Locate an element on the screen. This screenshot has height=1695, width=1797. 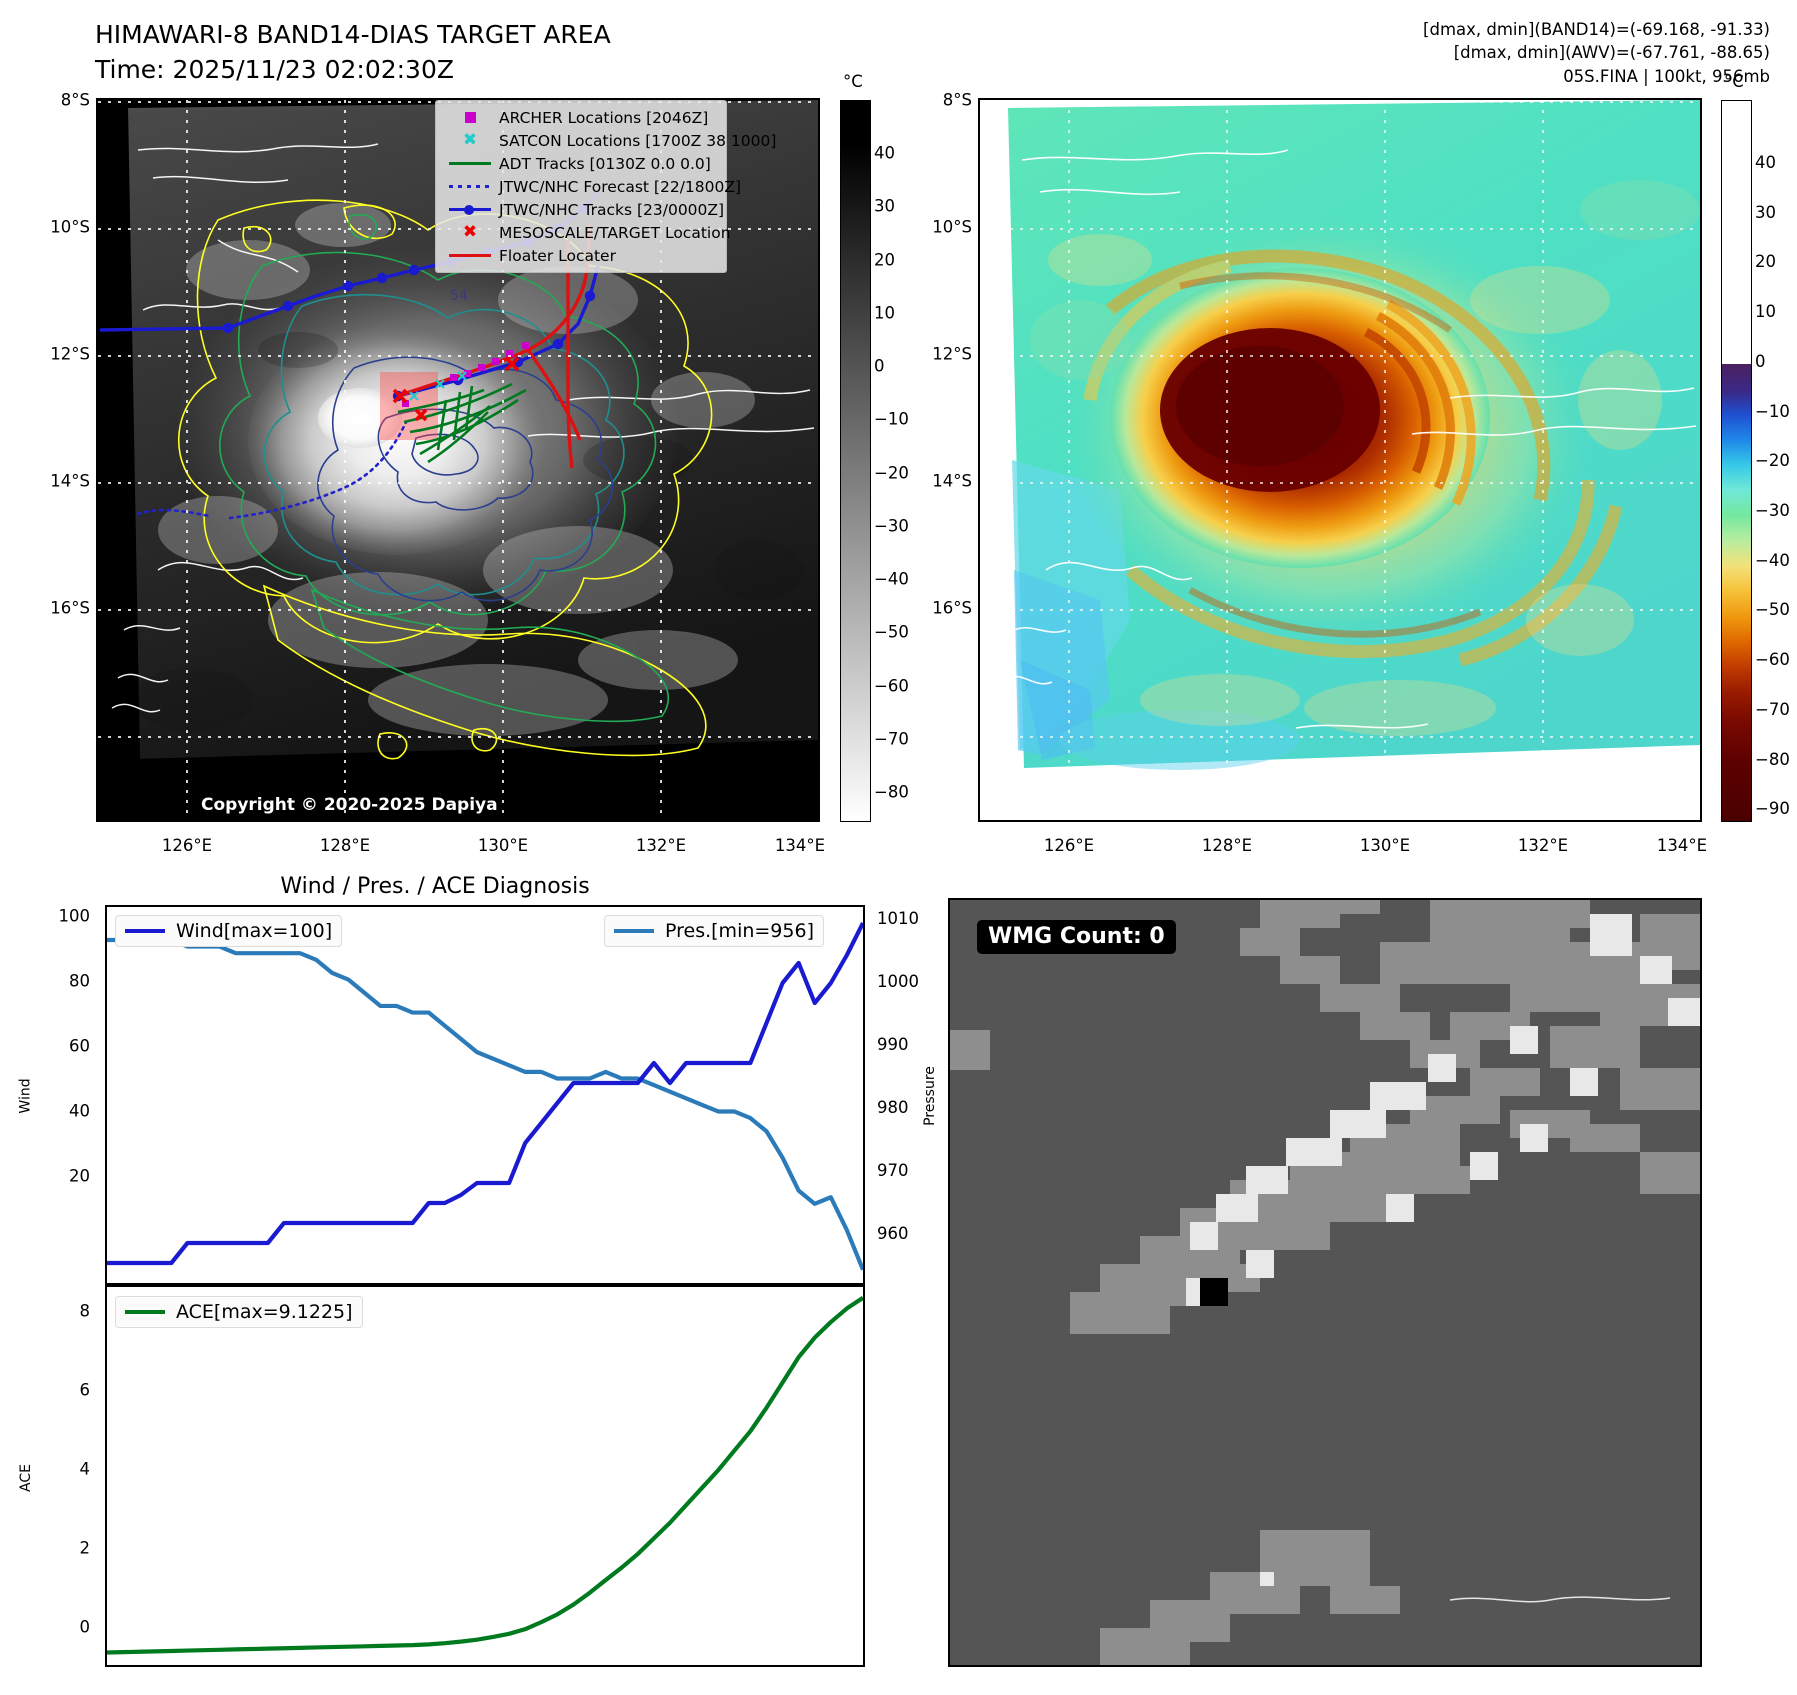
satcon-locations is located at coordinates (438, 386).